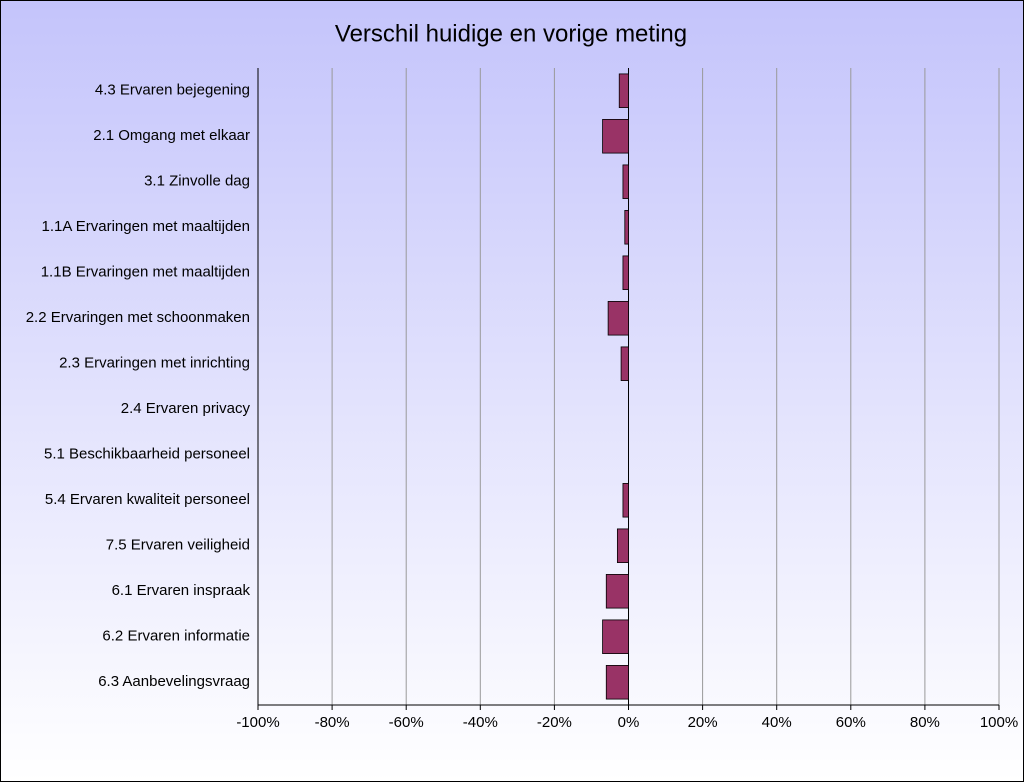 The height and width of the screenshot is (782, 1024). I want to click on y-tick-label: 2.4 Ervaren privacy, so click(186, 408).